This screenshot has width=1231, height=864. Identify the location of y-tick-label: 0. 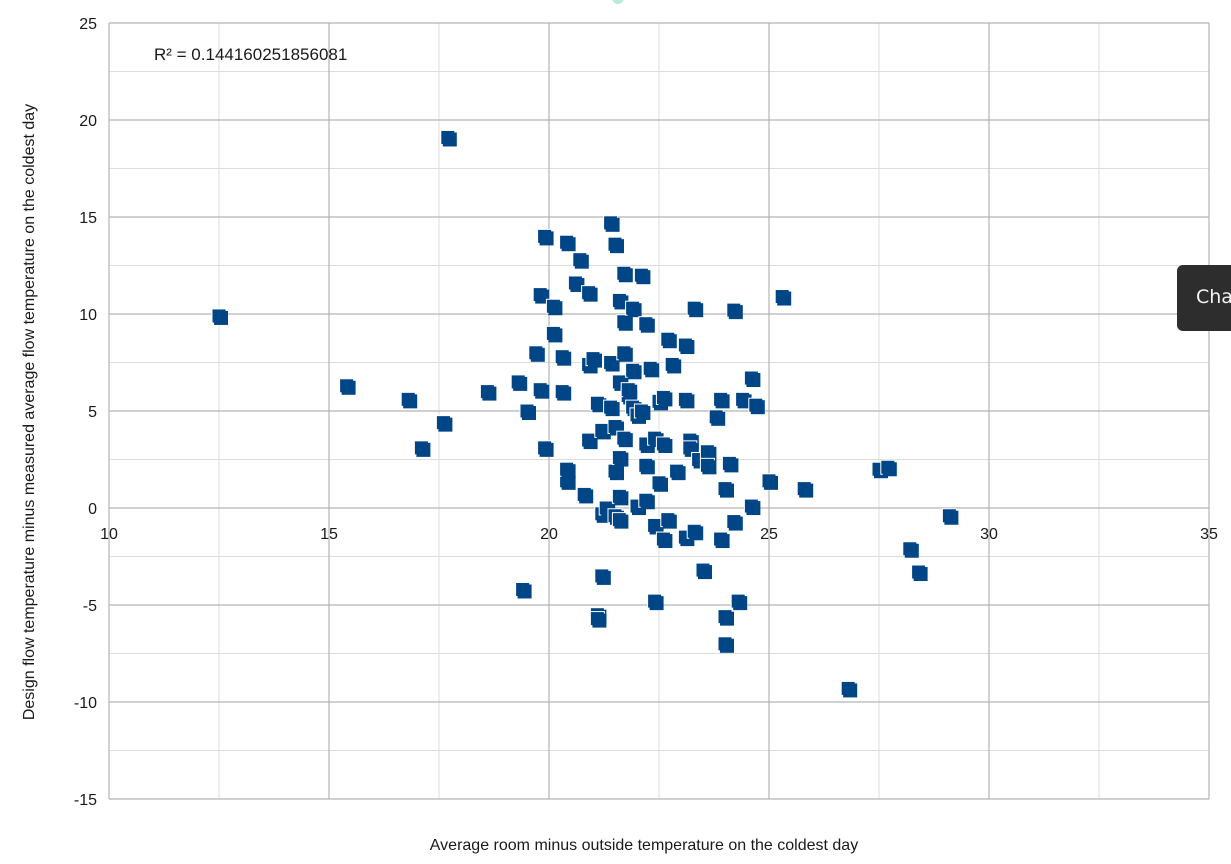
(92, 509).